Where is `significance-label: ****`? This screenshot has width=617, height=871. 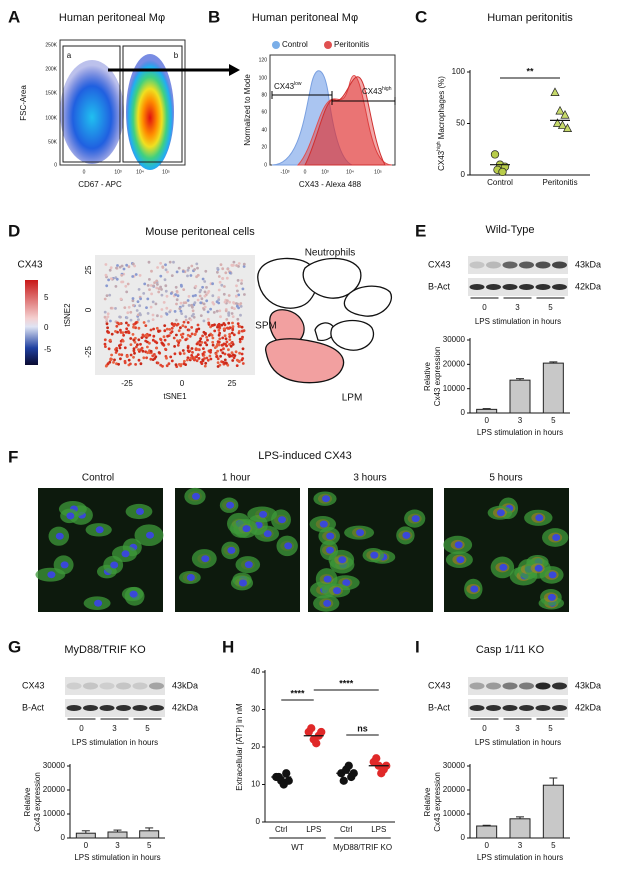 significance-label: **** is located at coordinates (297, 693).